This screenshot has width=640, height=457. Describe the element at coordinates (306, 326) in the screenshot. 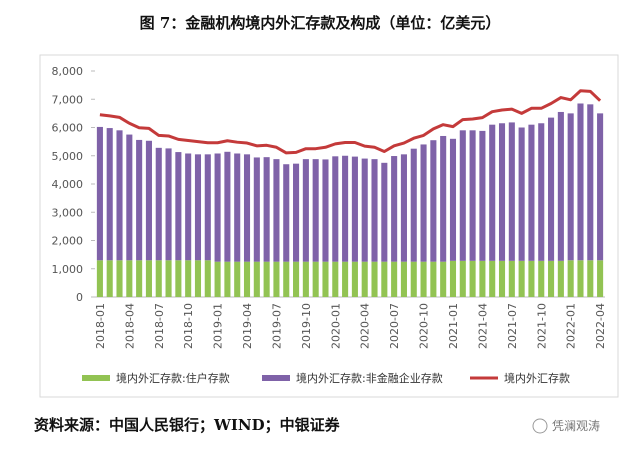

I see `x-tick-label: 2019-10` at that location.